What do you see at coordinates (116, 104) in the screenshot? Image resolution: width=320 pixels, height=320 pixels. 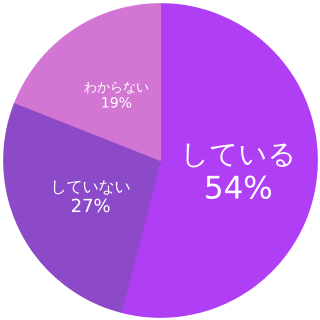 I see `data-label: 19%` at bounding box center [116, 104].